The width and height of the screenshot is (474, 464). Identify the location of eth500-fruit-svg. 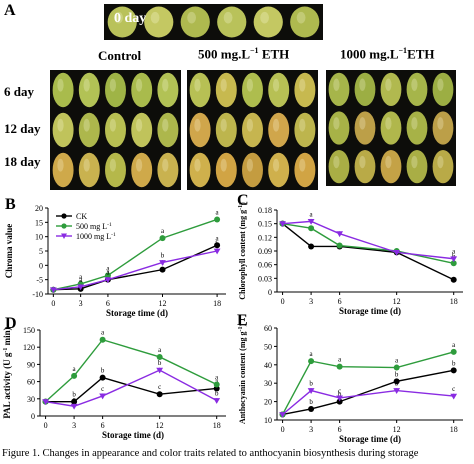
(252, 130).